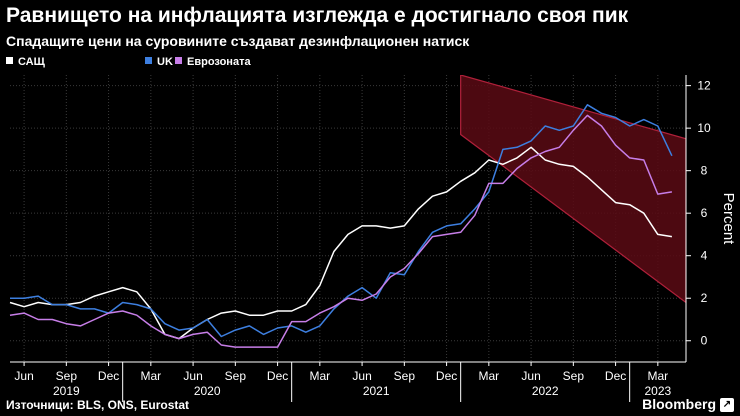 This screenshot has height=416, width=740. Describe the element at coordinates (657, 391) in the screenshot. I see `year-label: 2023` at that location.